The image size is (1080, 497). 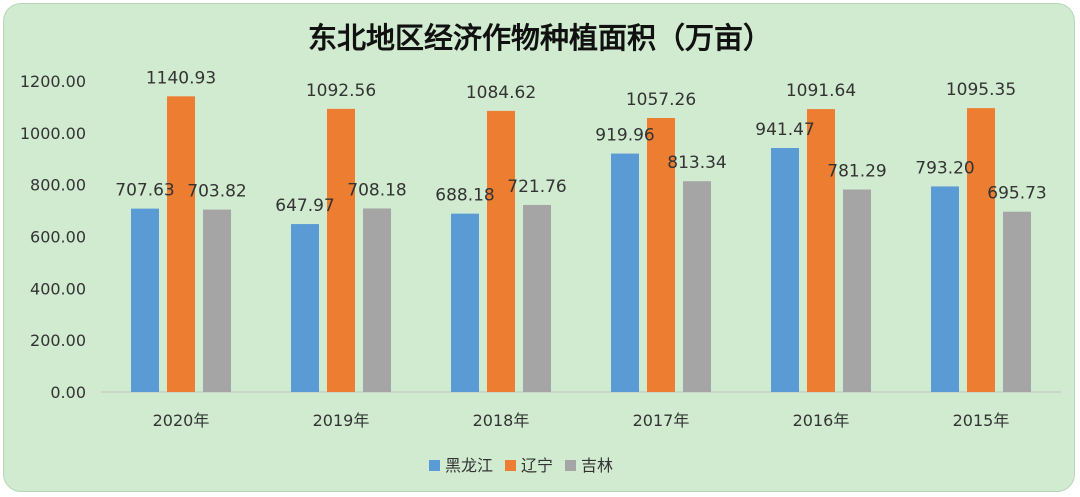 I want to click on legend-label: 黑龙江, so click(x=469, y=465).